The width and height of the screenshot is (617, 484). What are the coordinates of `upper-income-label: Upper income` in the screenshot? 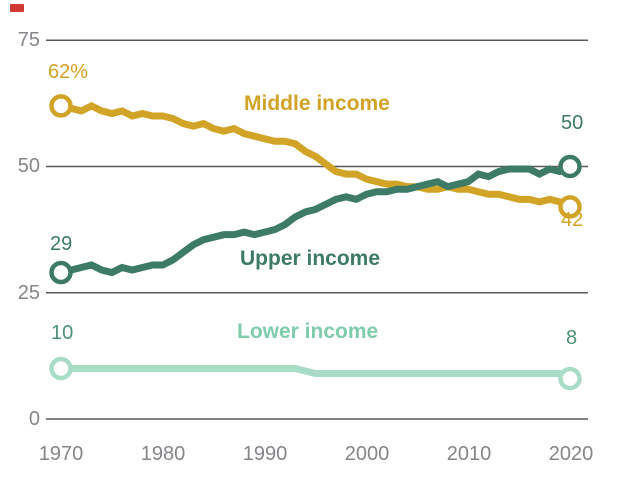 It's located at (310, 258).